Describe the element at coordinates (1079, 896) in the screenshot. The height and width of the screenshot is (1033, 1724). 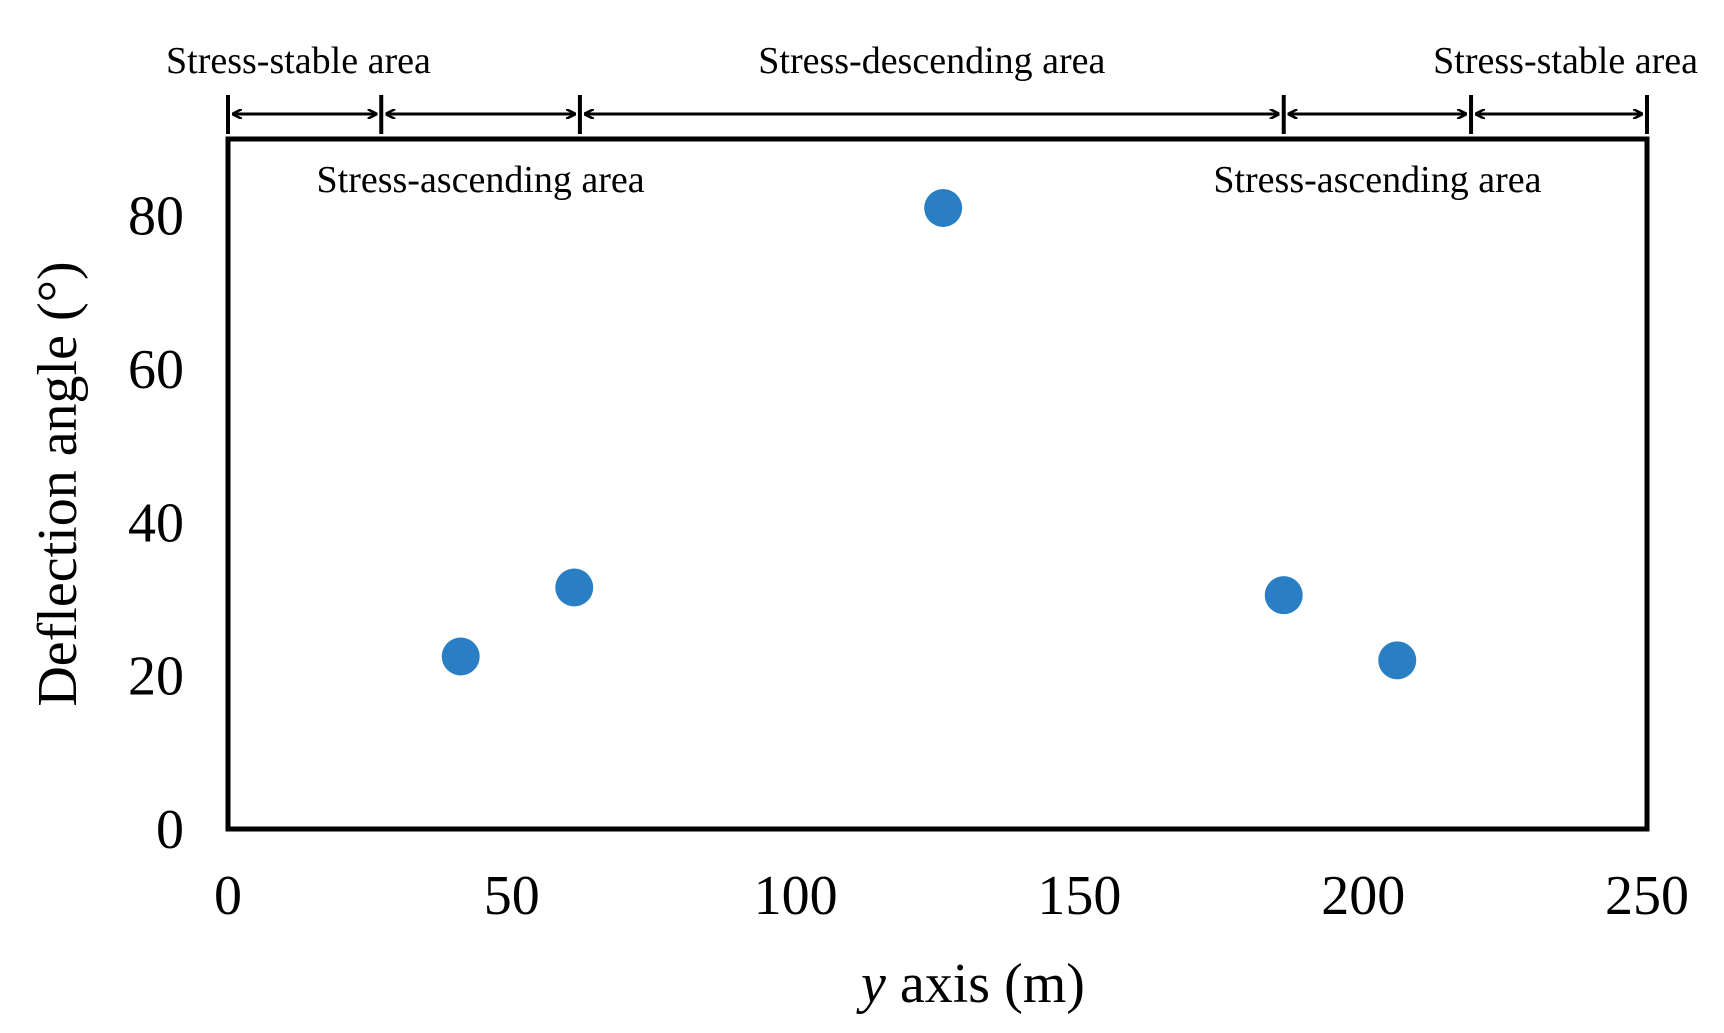
I see `x-tick-label: 150` at that location.